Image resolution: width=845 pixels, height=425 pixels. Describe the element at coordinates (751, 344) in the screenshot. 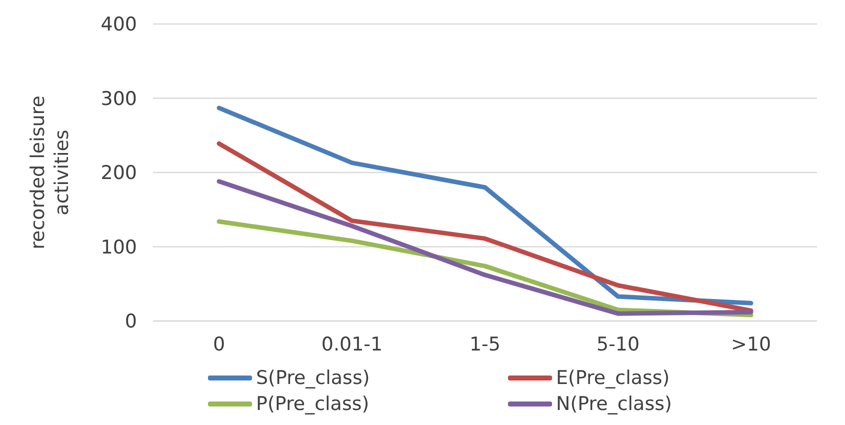

I see `x-tick-label: >10` at that location.